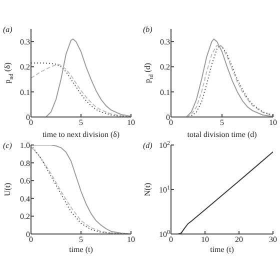  Describe the element at coordinates (147, 29) in the screenshot. I see `text: (b)` at that location.